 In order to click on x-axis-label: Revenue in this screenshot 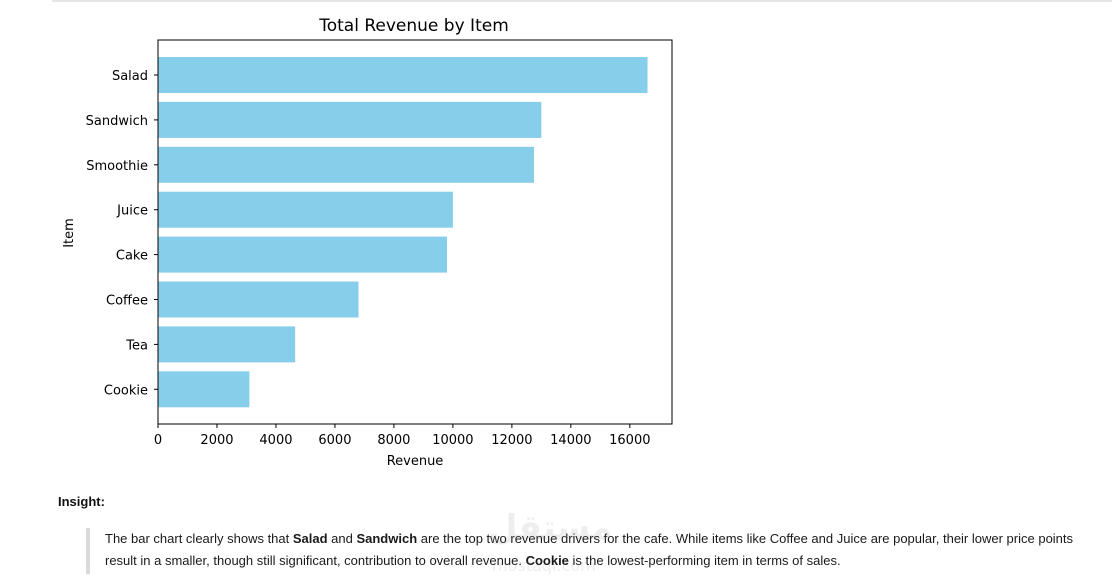, I will do `click(415, 461)`.